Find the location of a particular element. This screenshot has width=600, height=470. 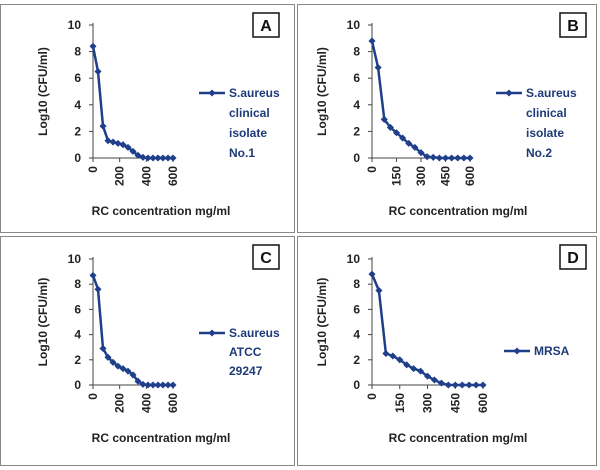

legend-label: S.aureus is located at coordinates (254, 333).